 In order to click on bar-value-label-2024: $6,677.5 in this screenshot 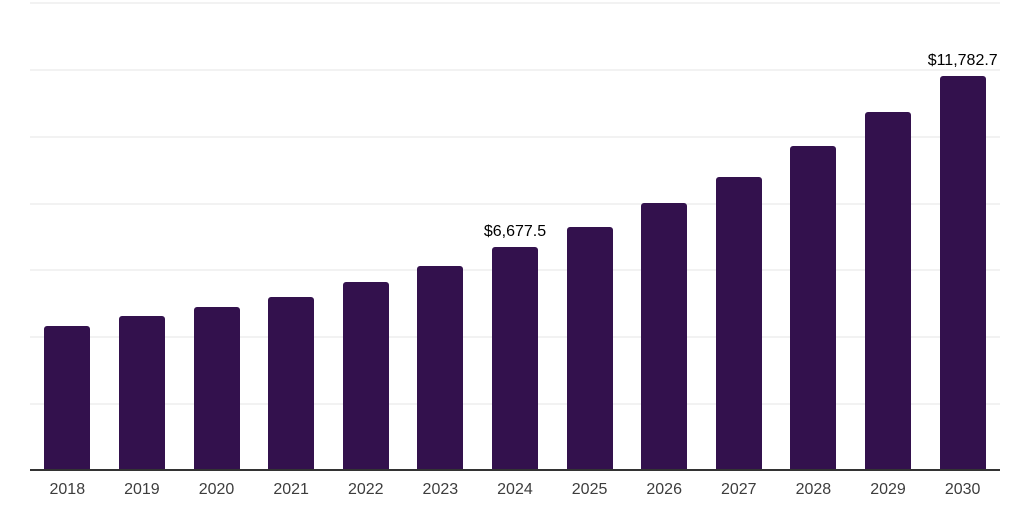, I will do `click(515, 231)`.